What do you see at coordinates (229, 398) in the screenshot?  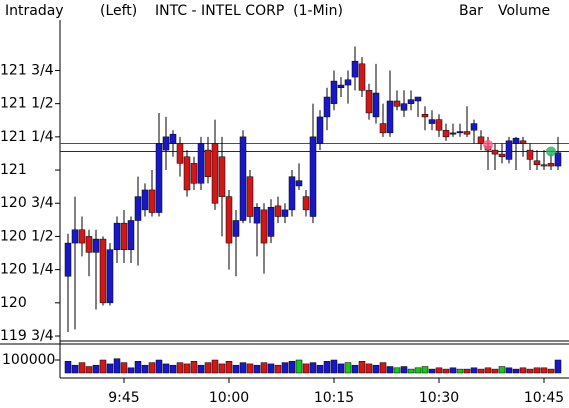 I see `x-tick-label: 10:00` at bounding box center [229, 398].